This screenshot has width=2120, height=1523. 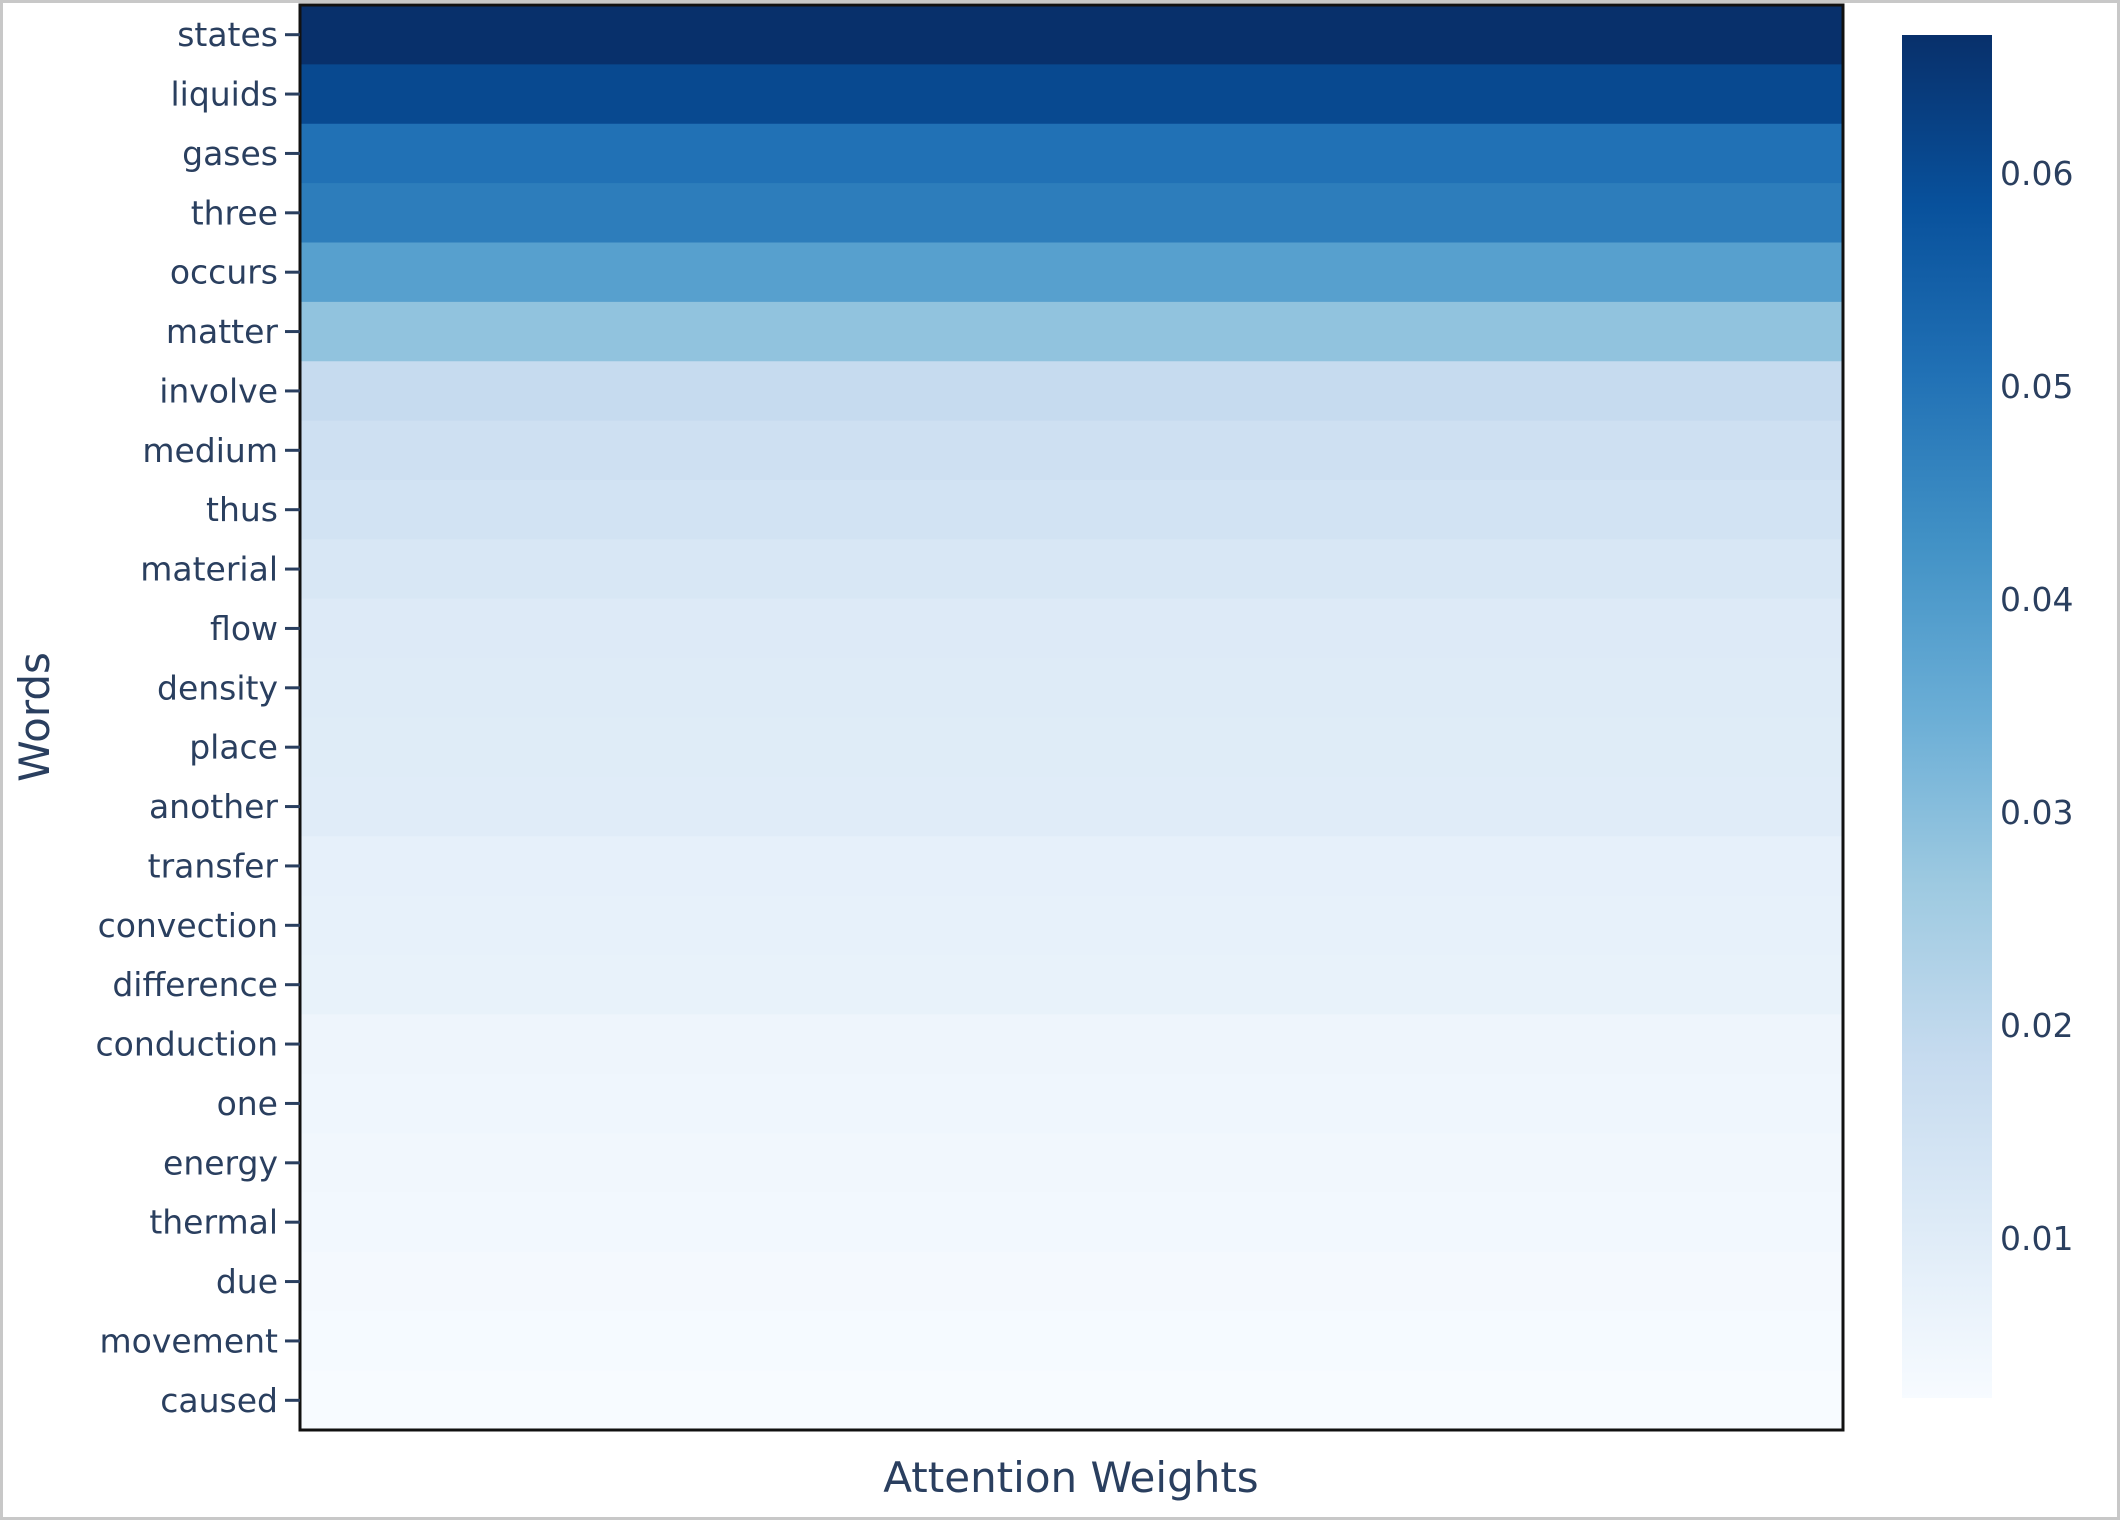 What do you see at coordinates (1071, 1103) in the screenshot?
I see `heatmap-cell-one` at bounding box center [1071, 1103].